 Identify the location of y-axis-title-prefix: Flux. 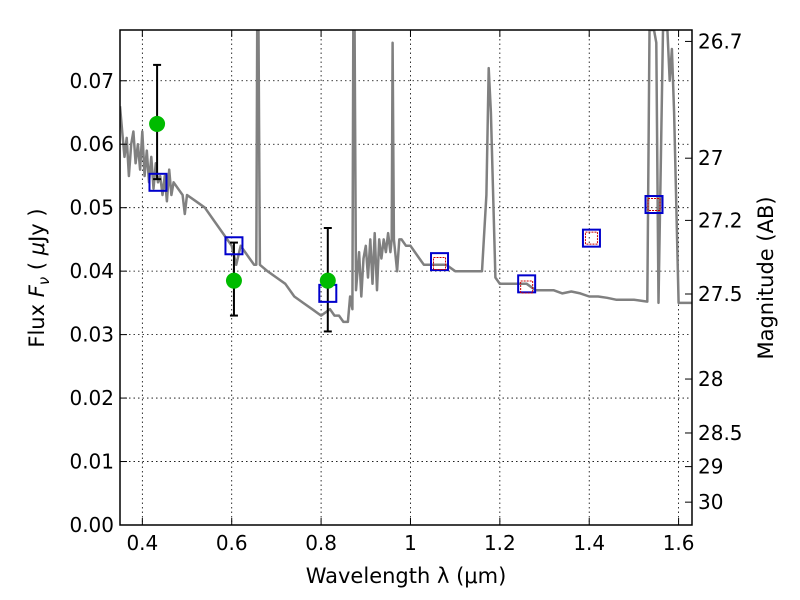
(37, 322).